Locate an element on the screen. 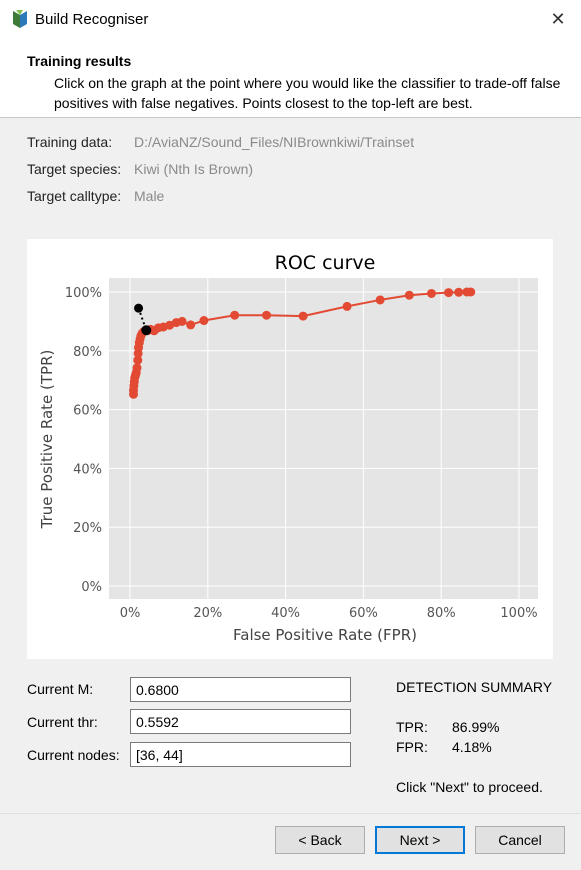 The image size is (581, 870). y-tick-label: 20% is located at coordinates (87, 528).